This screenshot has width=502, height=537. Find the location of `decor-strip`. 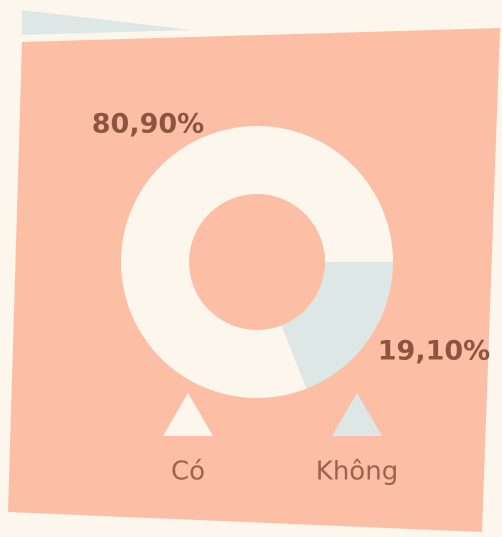

decor-strip is located at coordinates (107, 22).